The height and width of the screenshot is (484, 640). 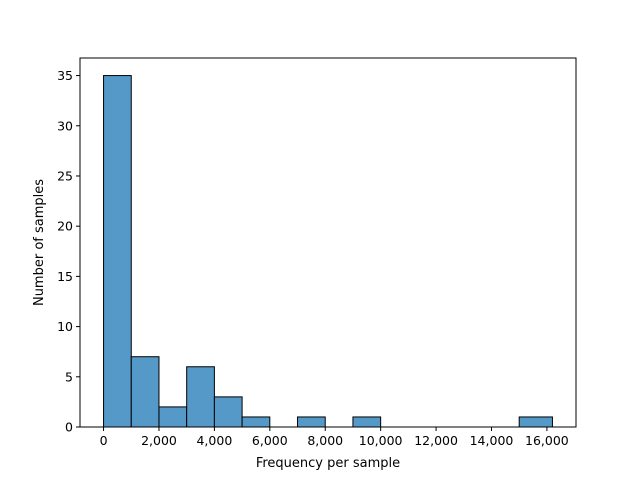 I want to click on x-tick-label: 4,000, so click(x=214, y=440).